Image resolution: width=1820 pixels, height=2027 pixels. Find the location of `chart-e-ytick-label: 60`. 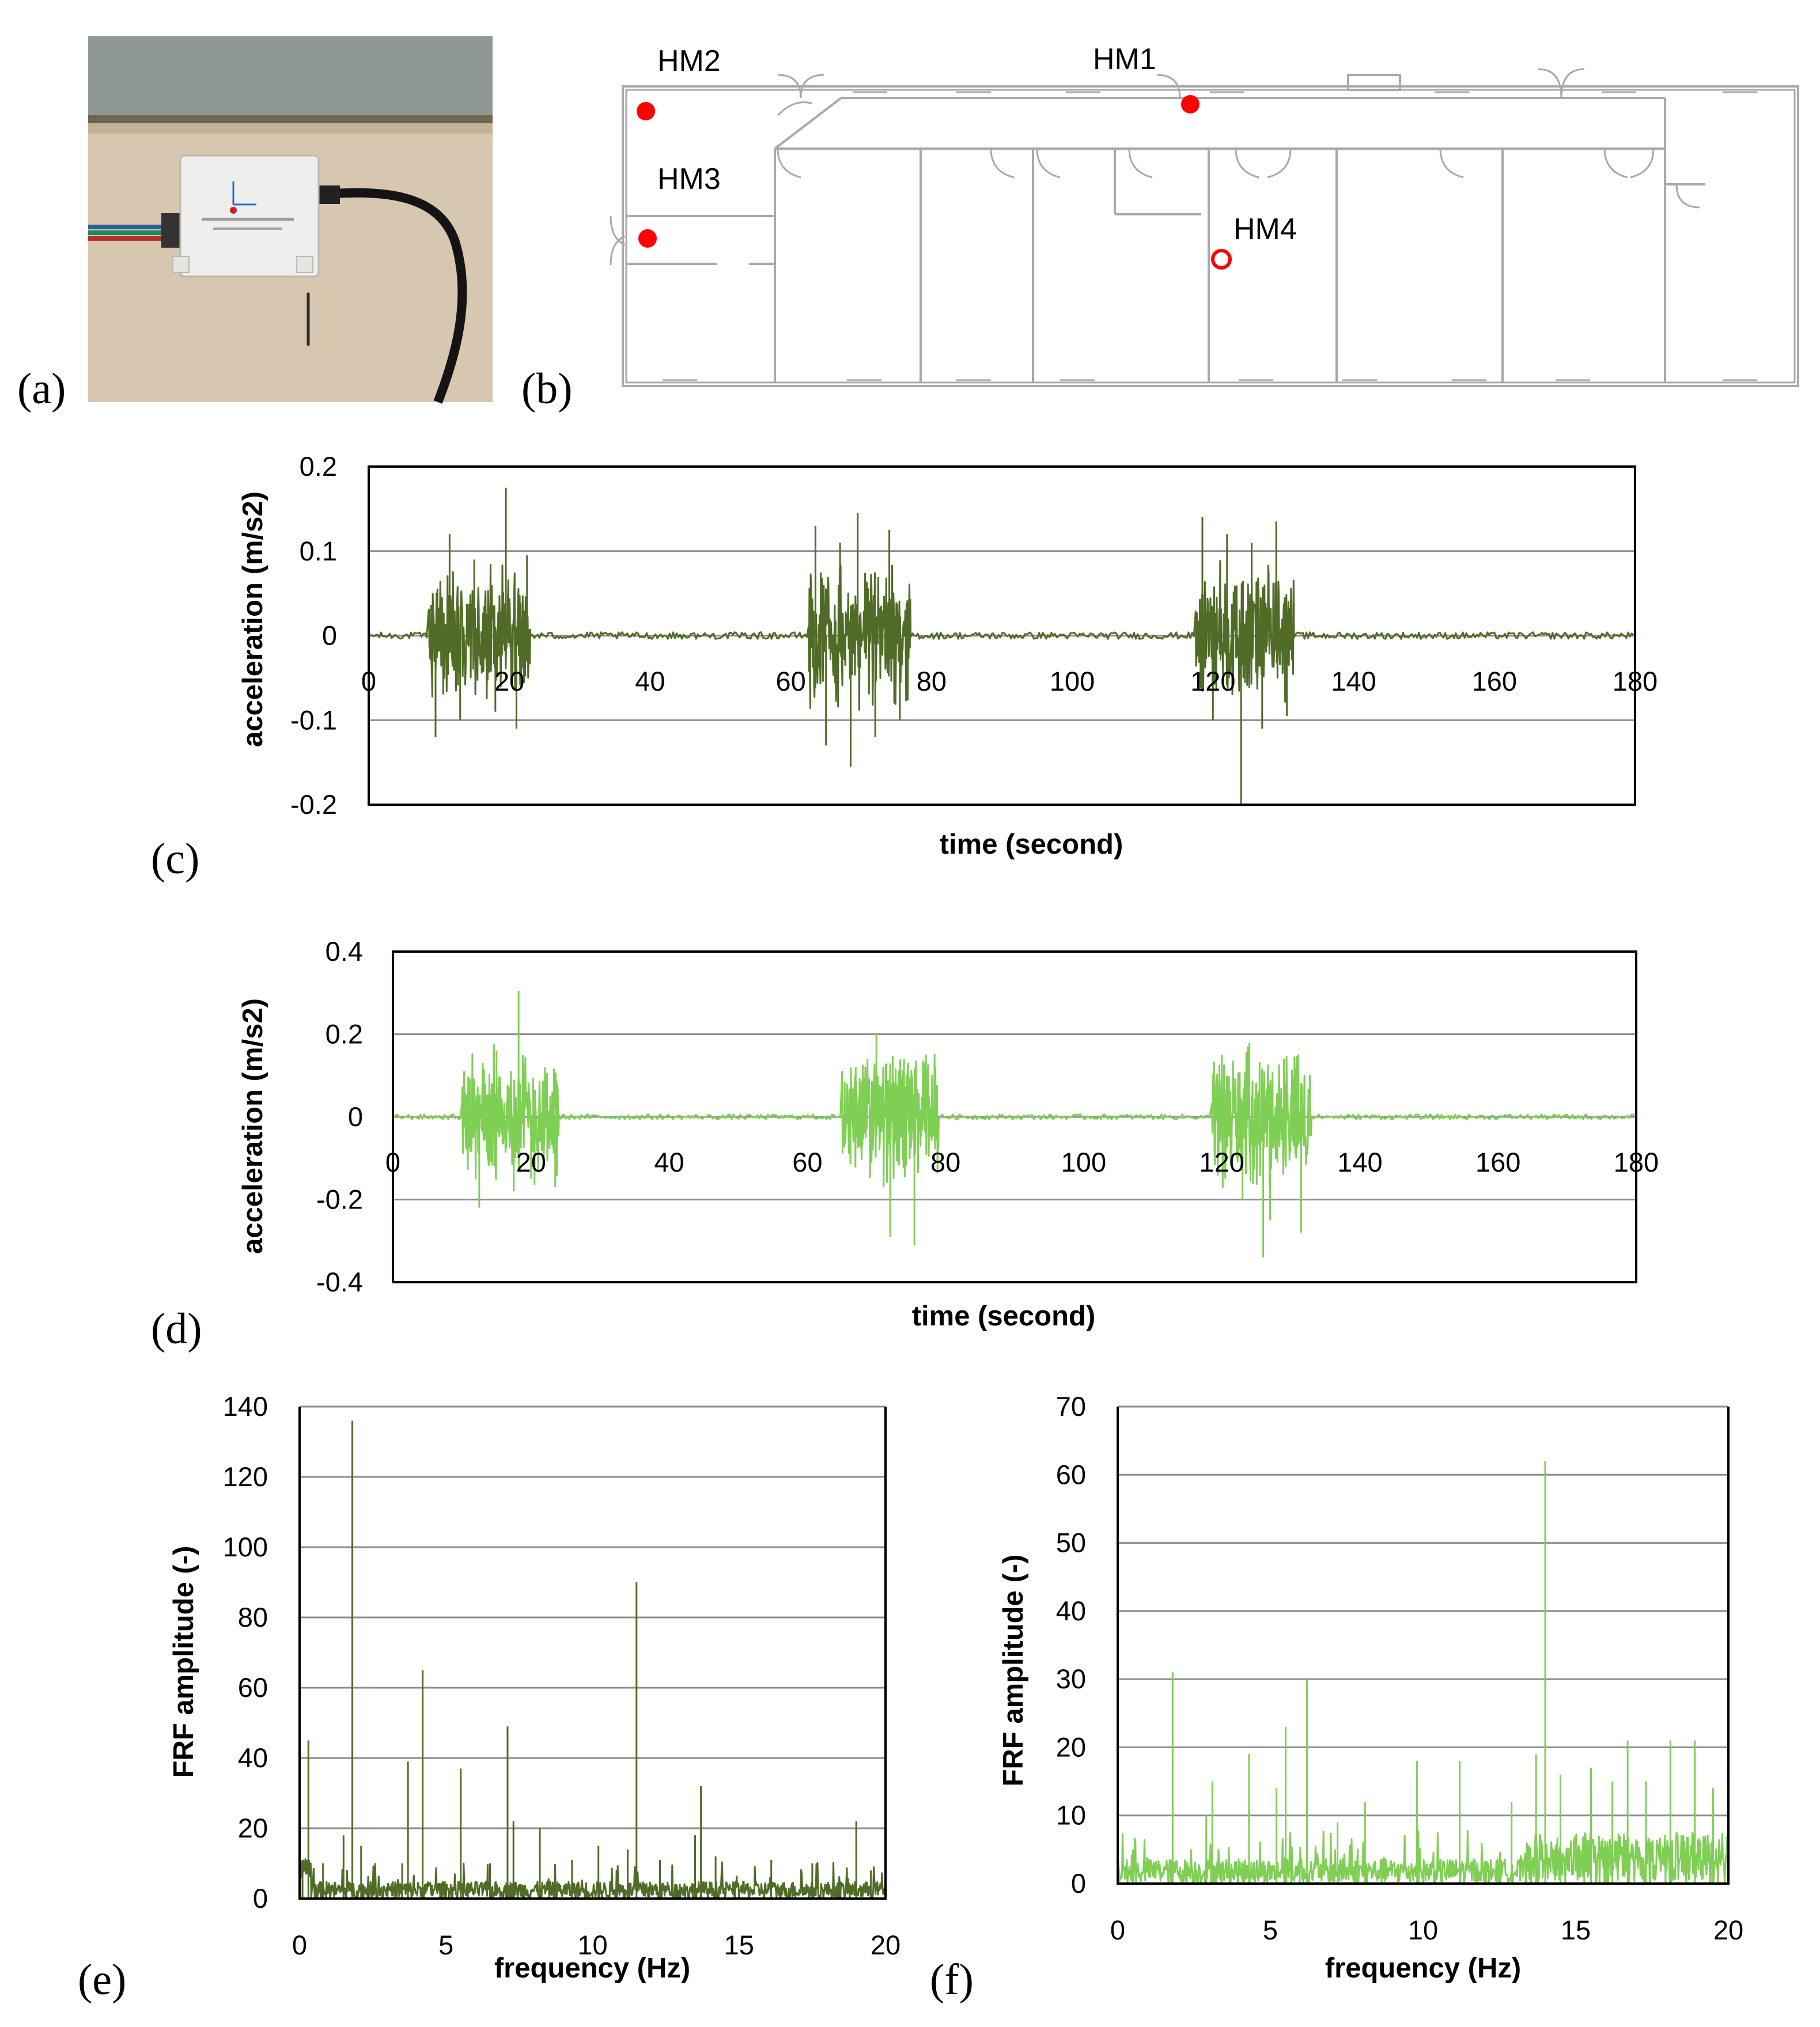

chart-e-ytick-label: 60 is located at coordinates (253, 1687).